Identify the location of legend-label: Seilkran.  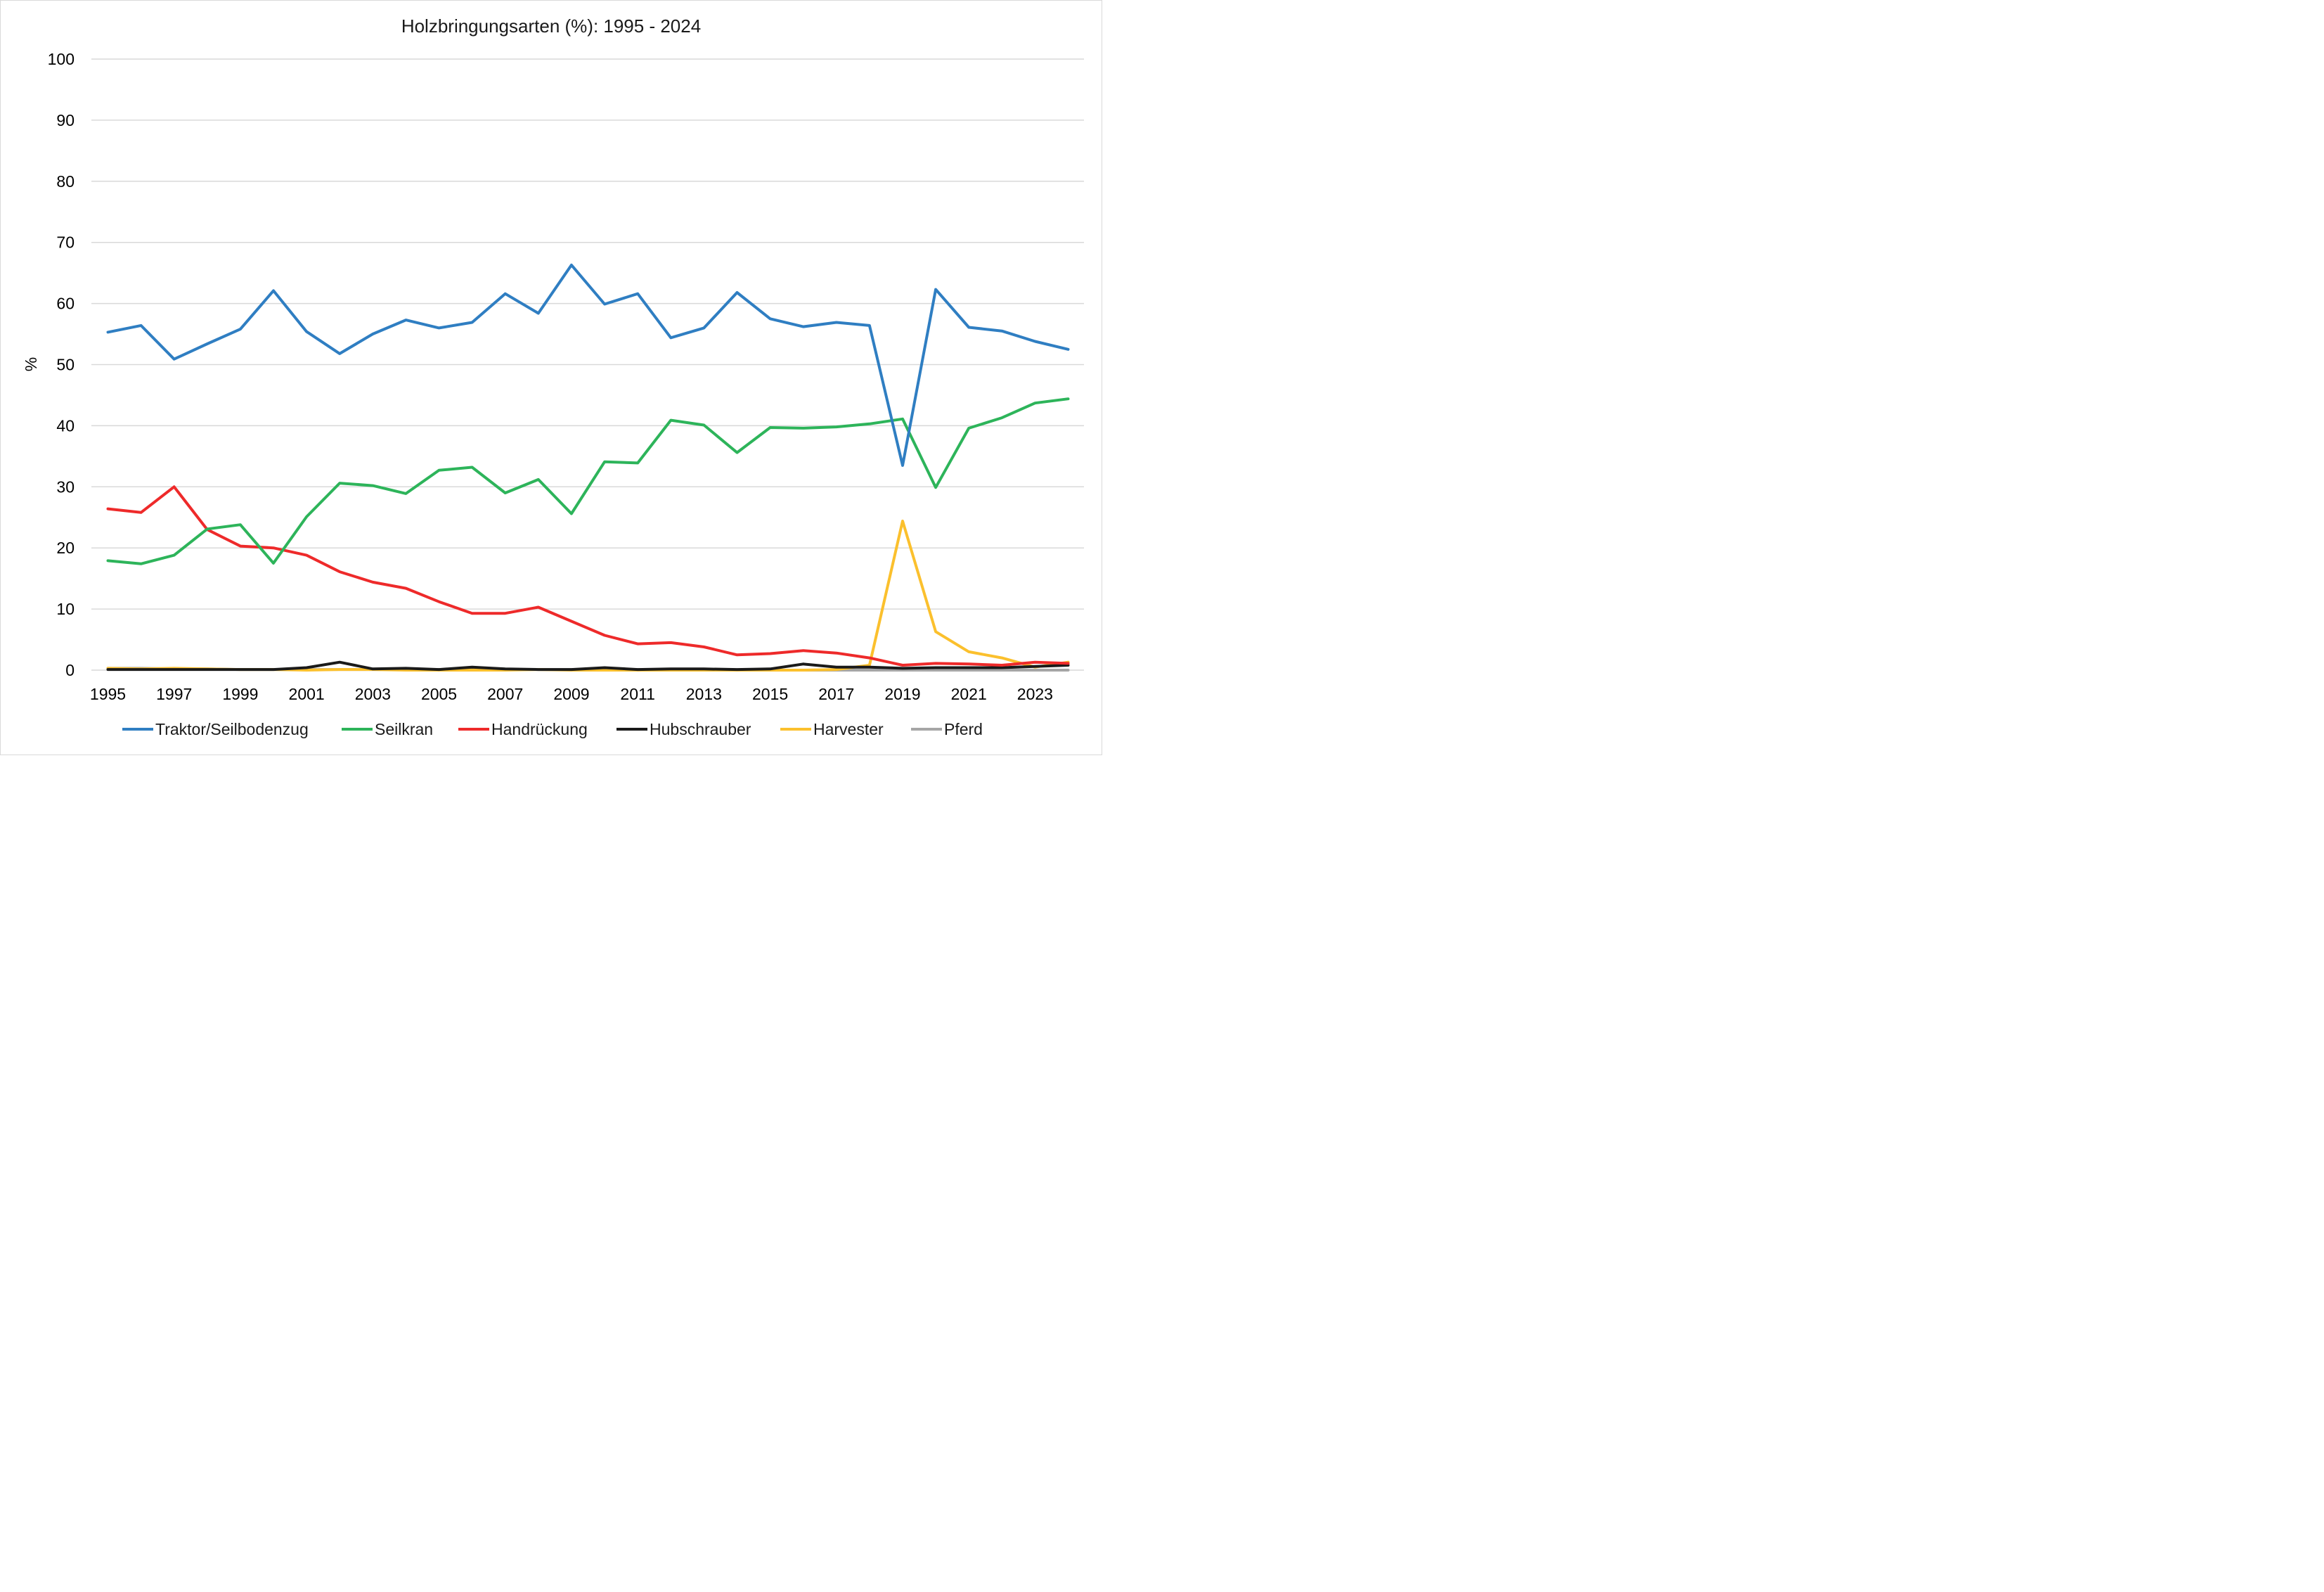
(404, 729).